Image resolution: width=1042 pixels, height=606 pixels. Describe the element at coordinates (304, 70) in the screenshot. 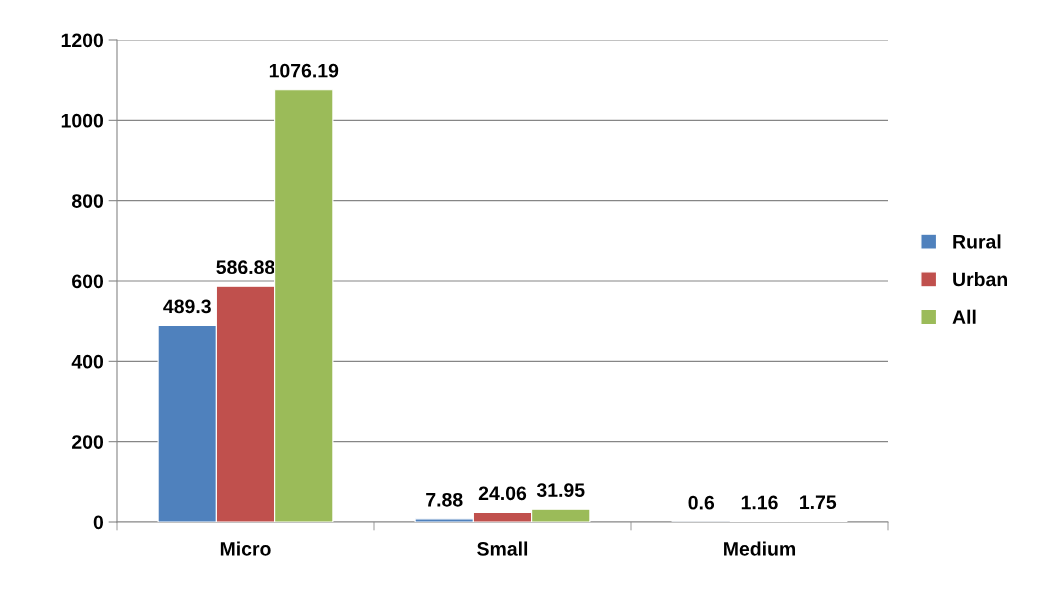

I see `data-label: 1076.19` at that location.